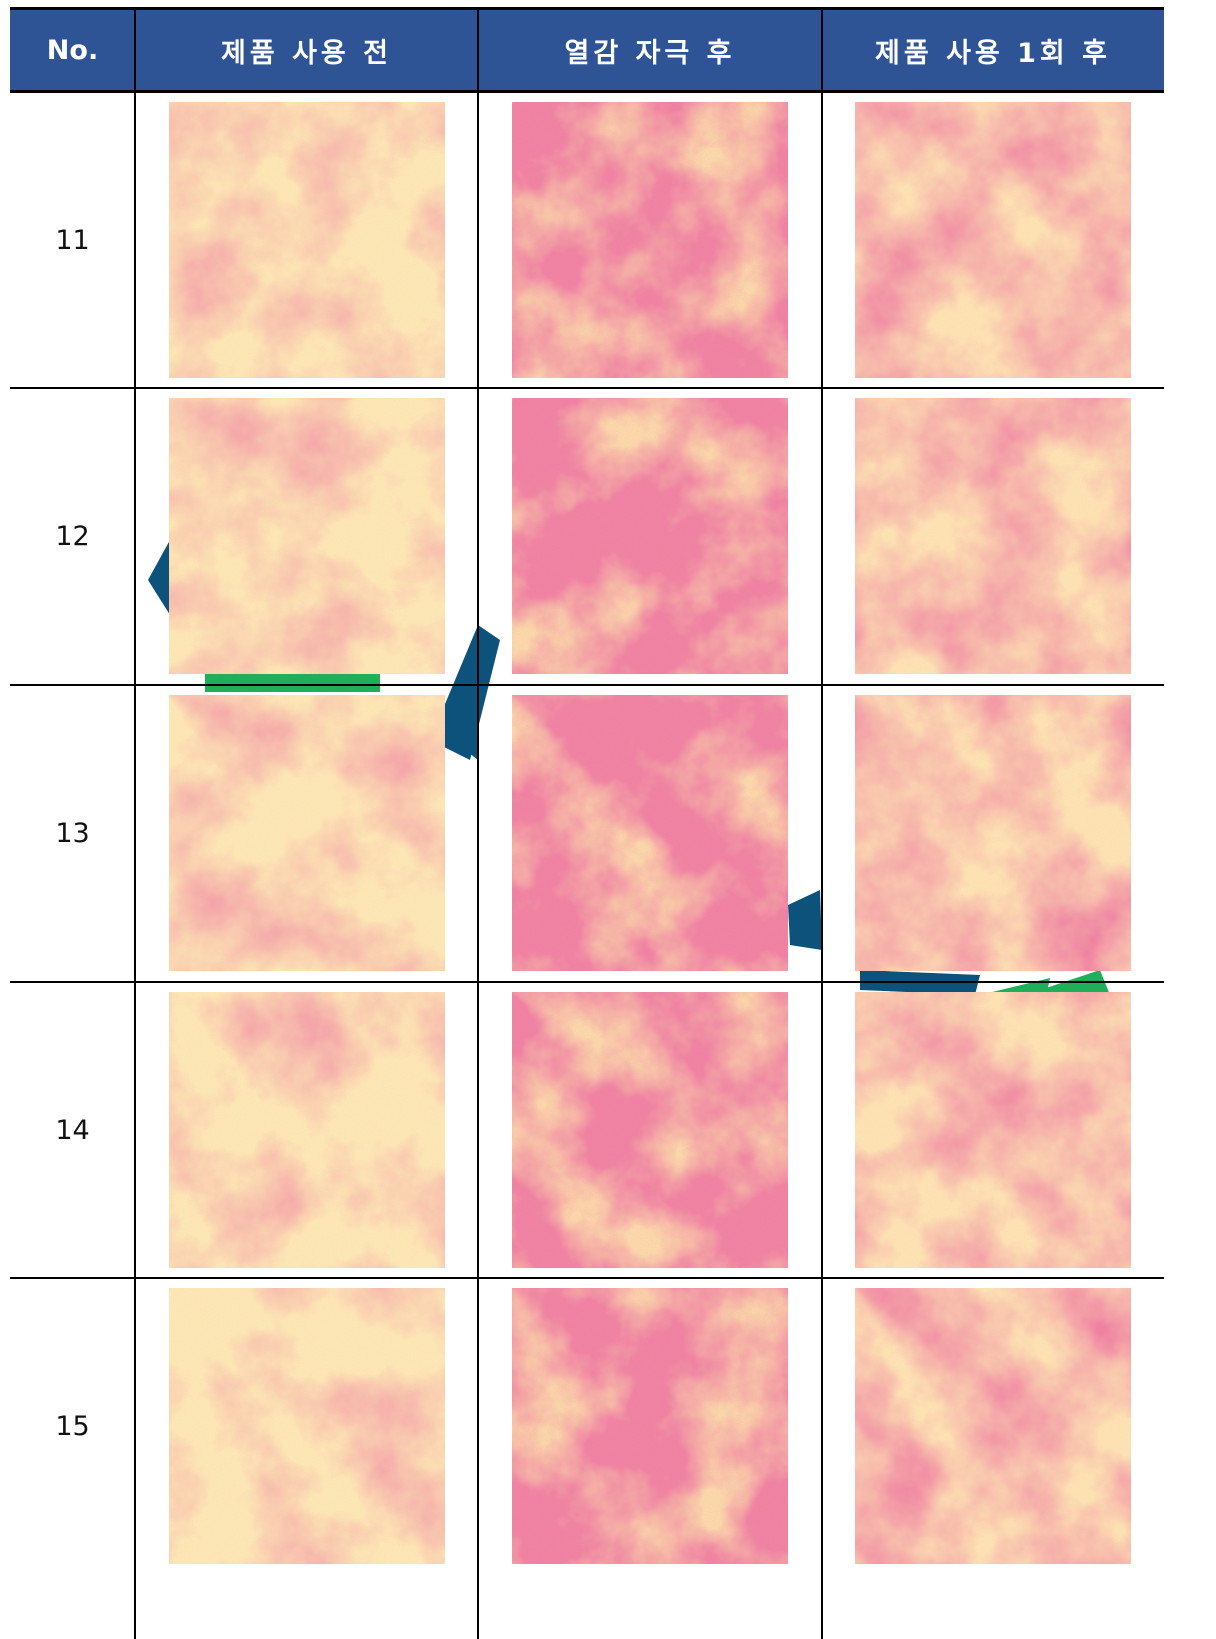  Describe the element at coordinates (650, 50) in the screenshot. I see `header-cell: 열감 자극 후` at that location.